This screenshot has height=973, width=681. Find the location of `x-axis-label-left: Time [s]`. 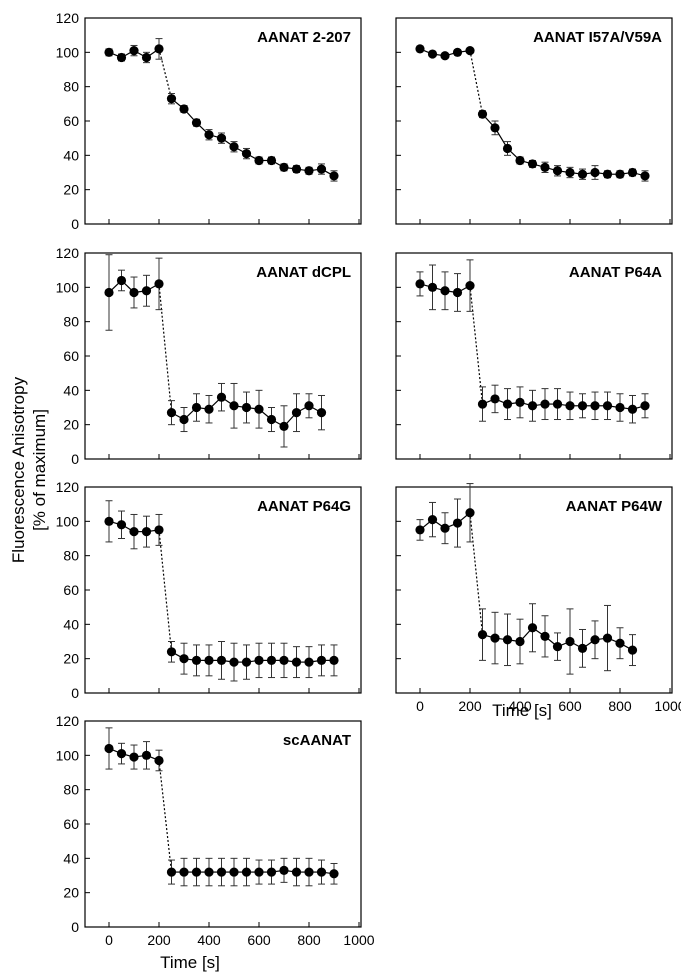

x-axis-label-left: Time [s] is located at coordinates (190, 962).